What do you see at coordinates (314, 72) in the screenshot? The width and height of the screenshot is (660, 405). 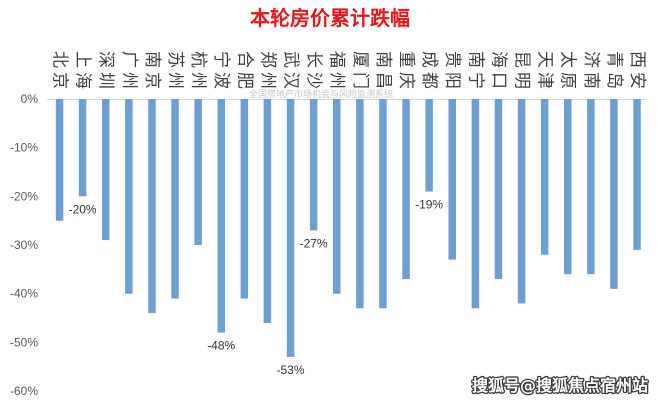 I see `category-label: 长沙` at bounding box center [314, 72].